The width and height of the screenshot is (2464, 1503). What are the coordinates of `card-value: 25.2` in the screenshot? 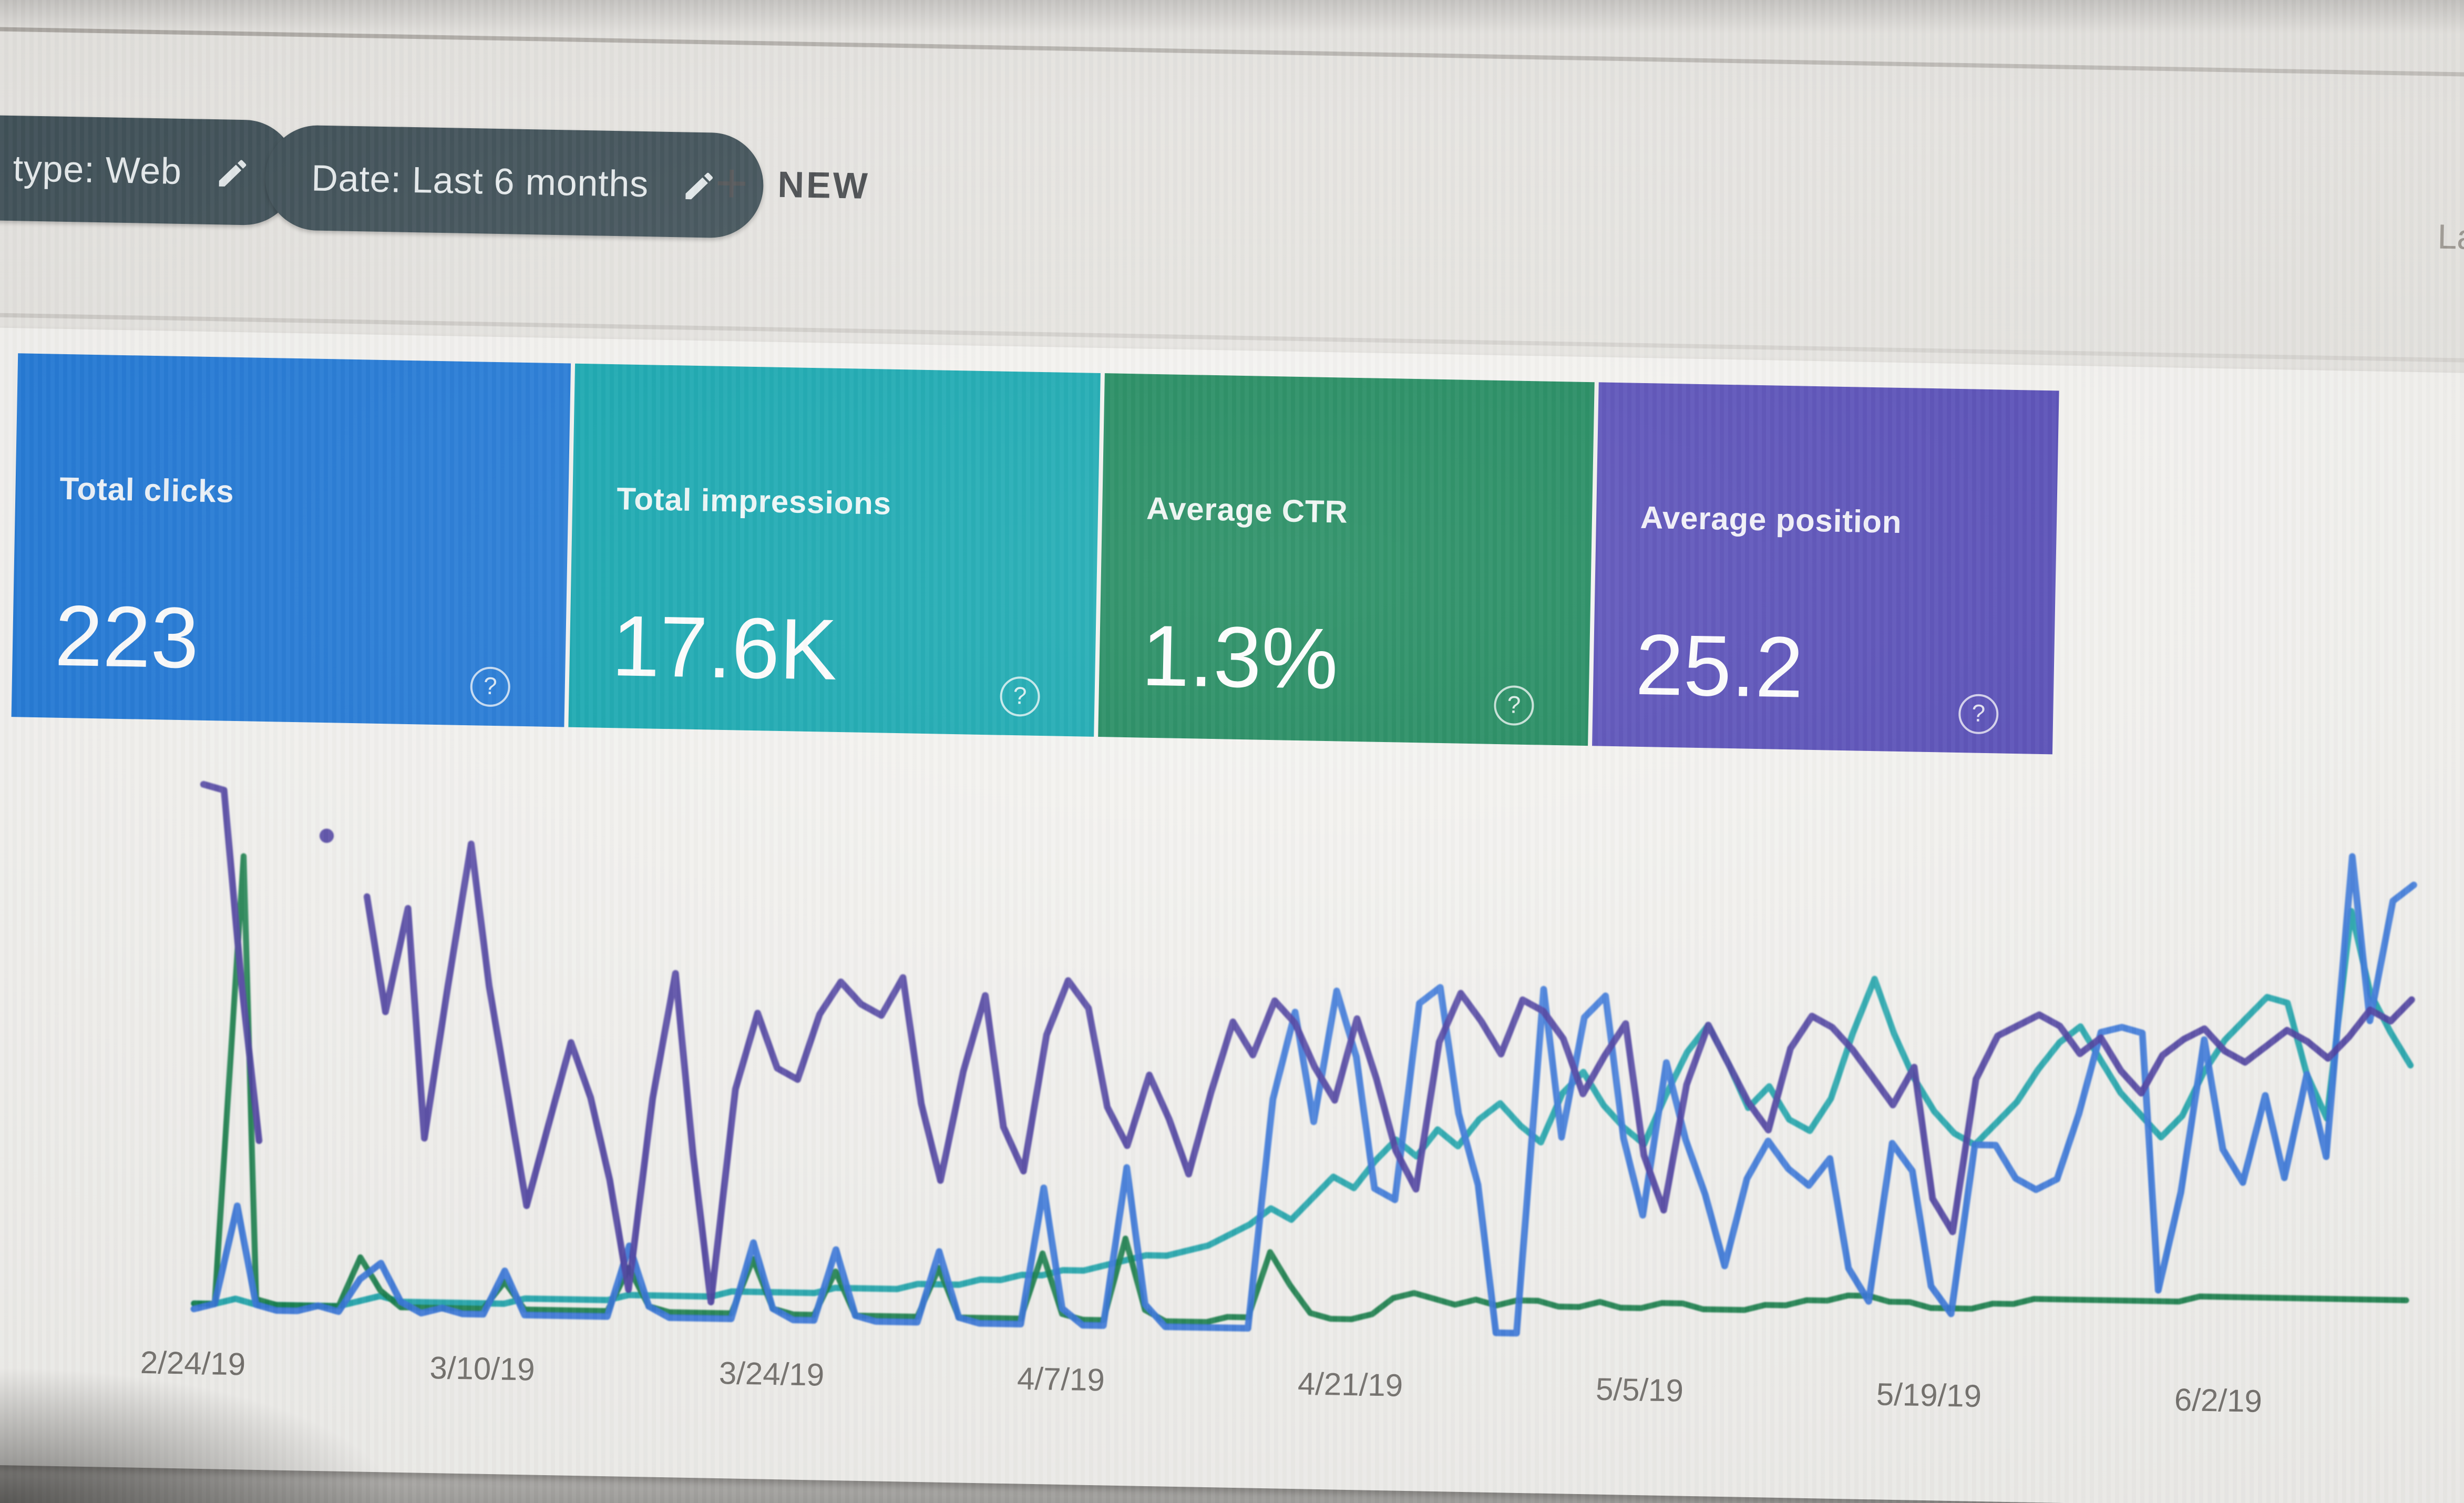 It's located at (1719, 666).